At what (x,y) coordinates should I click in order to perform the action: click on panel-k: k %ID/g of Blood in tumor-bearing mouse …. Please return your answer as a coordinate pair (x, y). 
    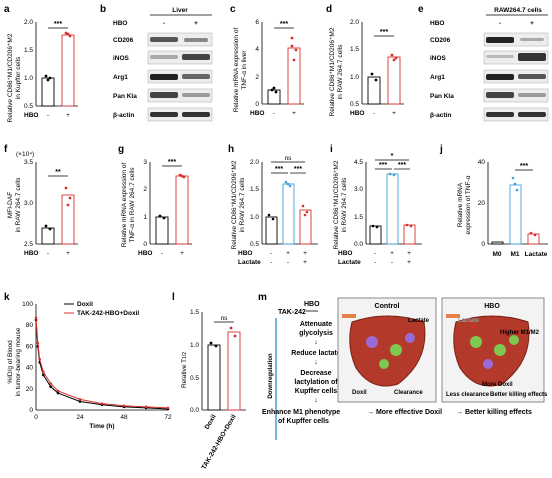
    Looking at the image, I should click on (88, 361).